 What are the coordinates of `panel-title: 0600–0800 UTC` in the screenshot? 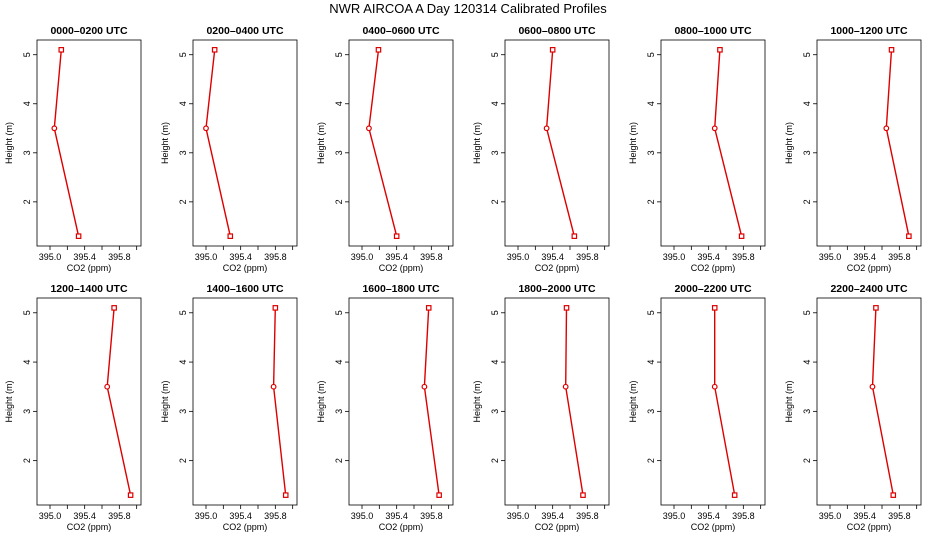 It's located at (556, 31).